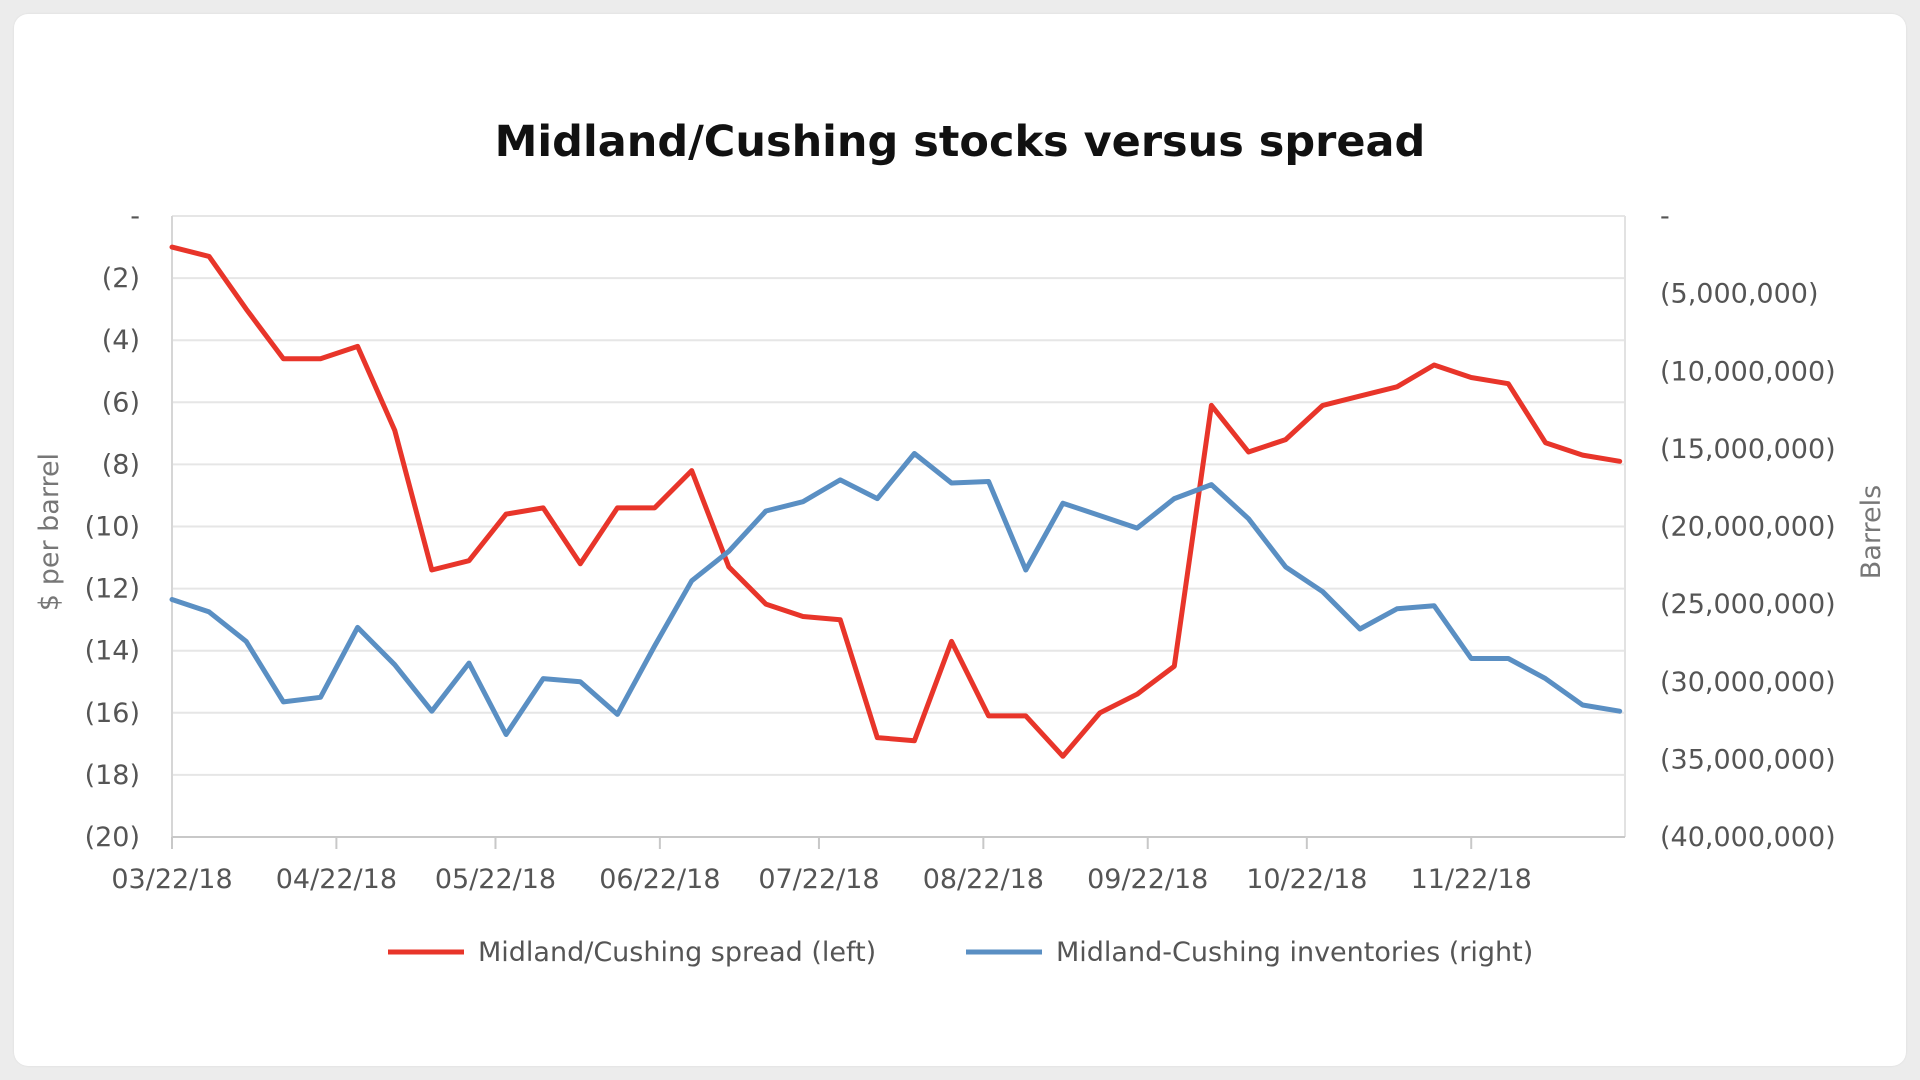 The height and width of the screenshot is (1080, 1920). What do you see at coordinates (960, 142) in the screenshot?
I see `chart-title: Midland/Cushing stocks versus spread` at bounding box center [960, 142].